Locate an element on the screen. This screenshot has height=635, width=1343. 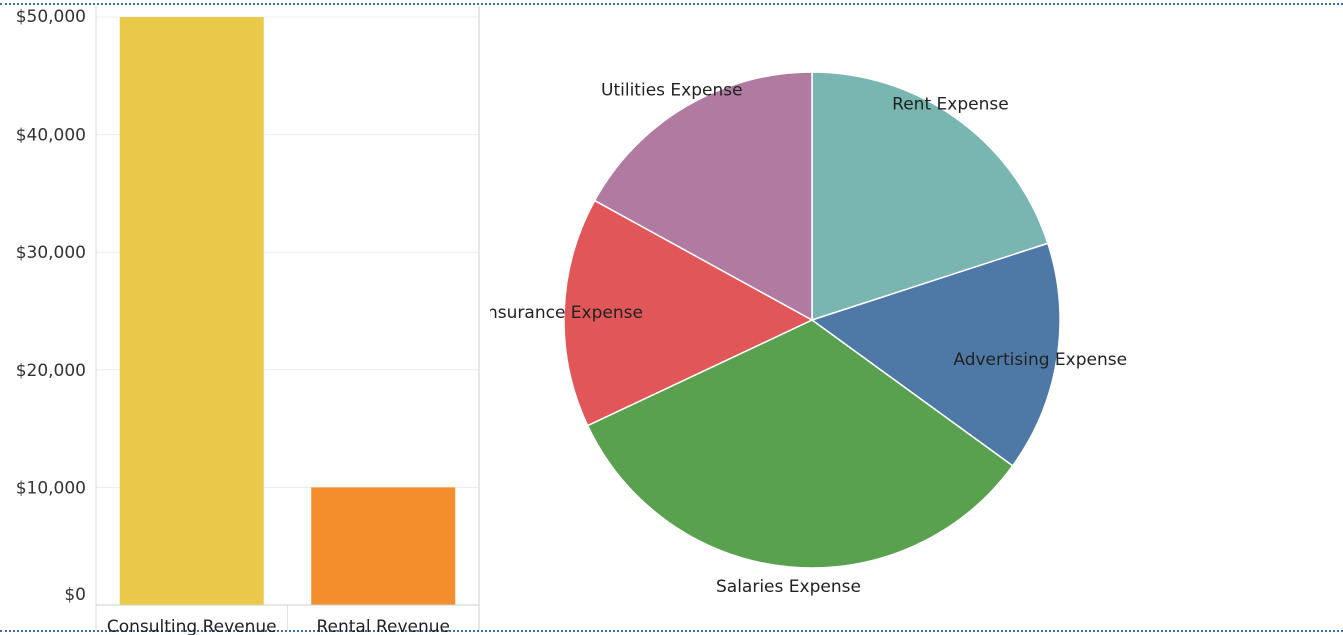
y-tick-label: $0 is located at coordinates (75, 595).